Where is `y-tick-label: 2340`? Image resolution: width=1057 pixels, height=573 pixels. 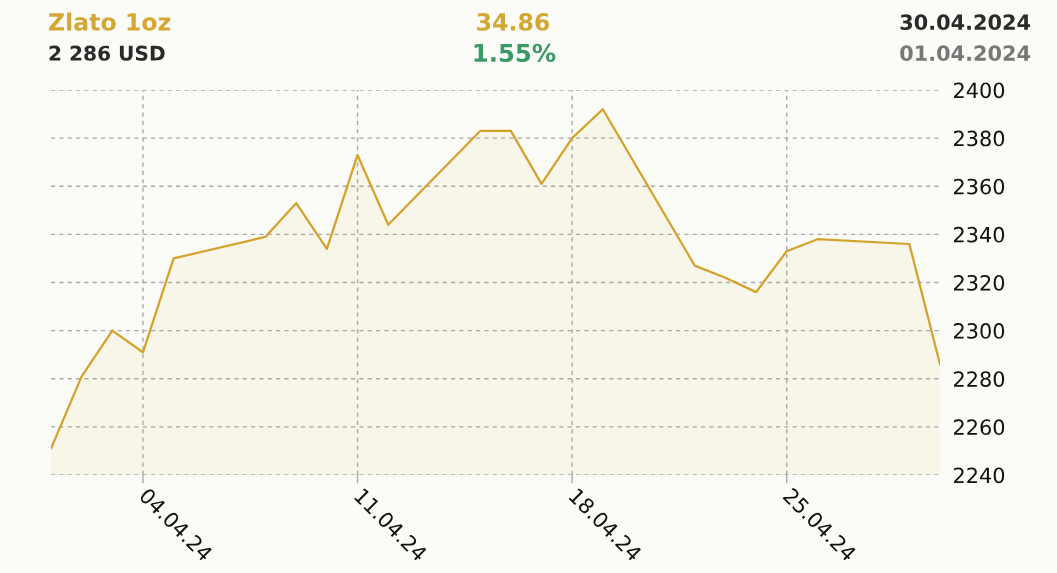
y-tick-label: 2340 is located at coordinates (979, 234).